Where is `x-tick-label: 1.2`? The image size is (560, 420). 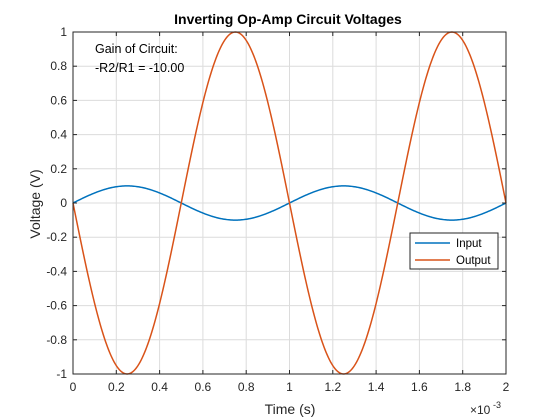 x-tick-label: 1.2 is located at coordinates (332, 387).